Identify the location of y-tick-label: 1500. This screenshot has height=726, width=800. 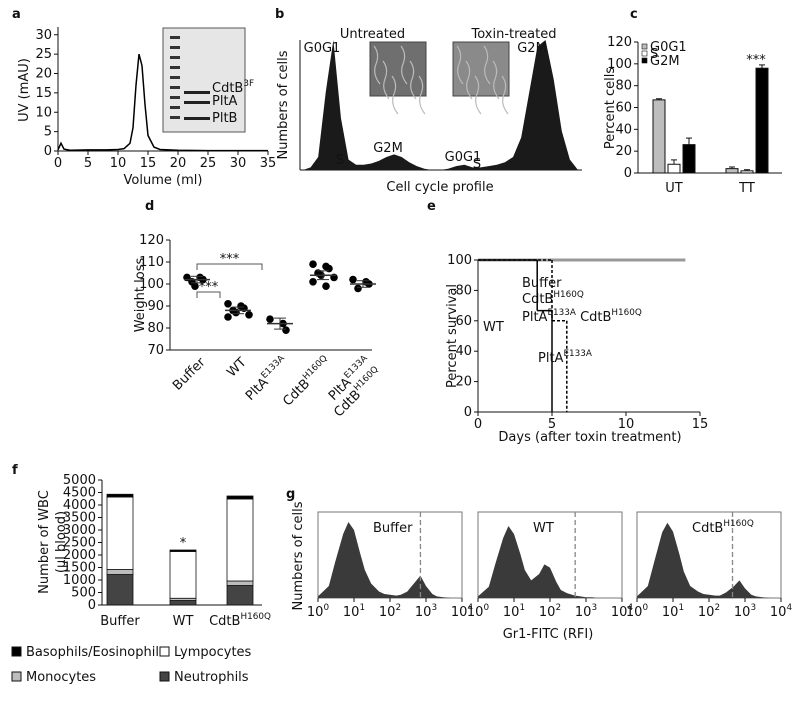
(79, 567).